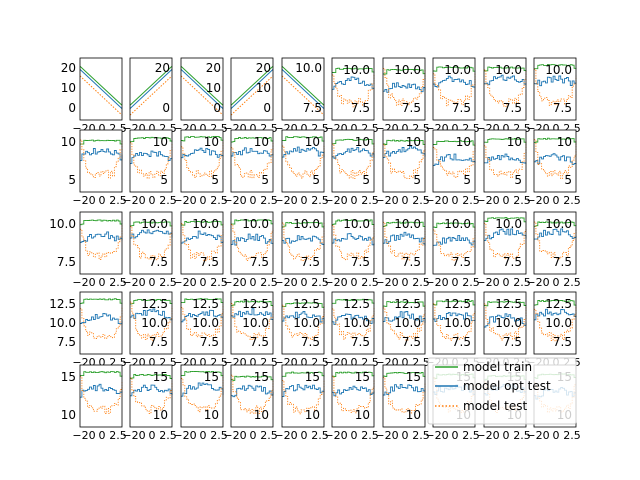 The image size is (640, 480). I want to click on panel-r3-c3: 10.0 7.5 −20 0 2.5, so click(200, 250).